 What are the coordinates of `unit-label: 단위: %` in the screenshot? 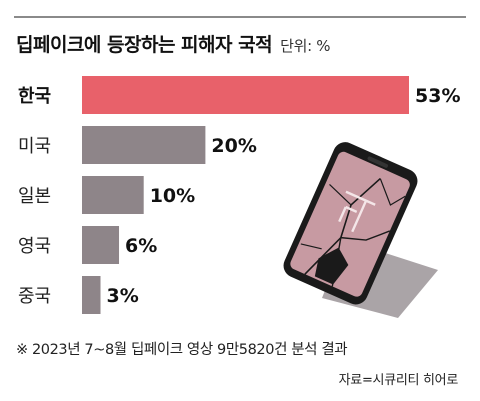 It's located at (305, 46).